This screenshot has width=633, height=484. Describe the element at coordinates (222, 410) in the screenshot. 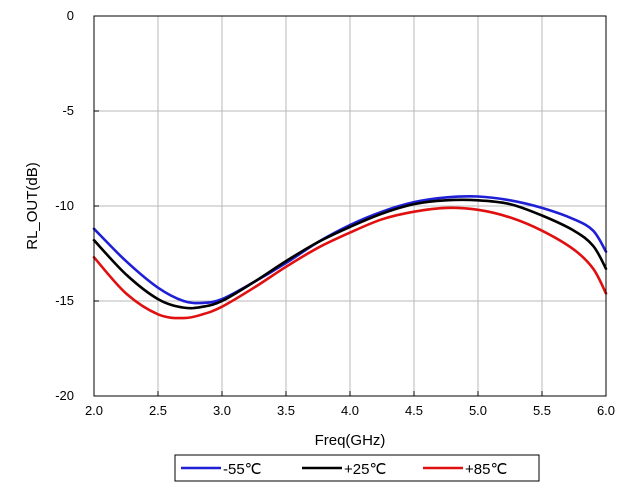

I see `x-tick-label: 3.0` at that location.